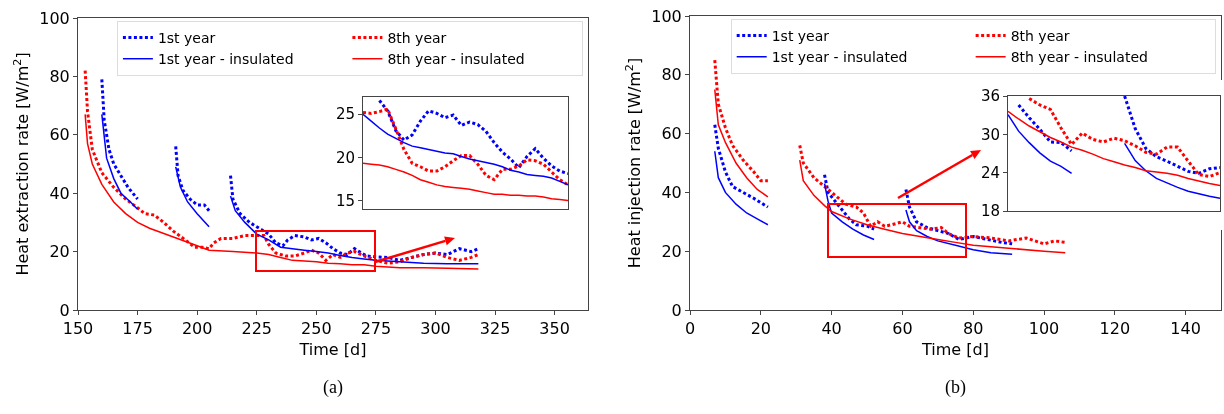 This screenshot has width=1224, height=414. I want to click on x-tick-label: 80, so click(973, 329).